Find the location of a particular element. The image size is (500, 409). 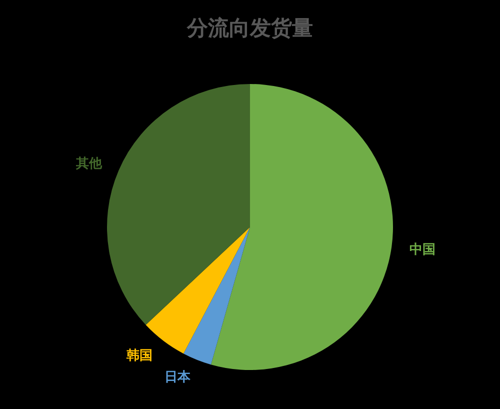

pie-slice is located at coordinates (216, 296).